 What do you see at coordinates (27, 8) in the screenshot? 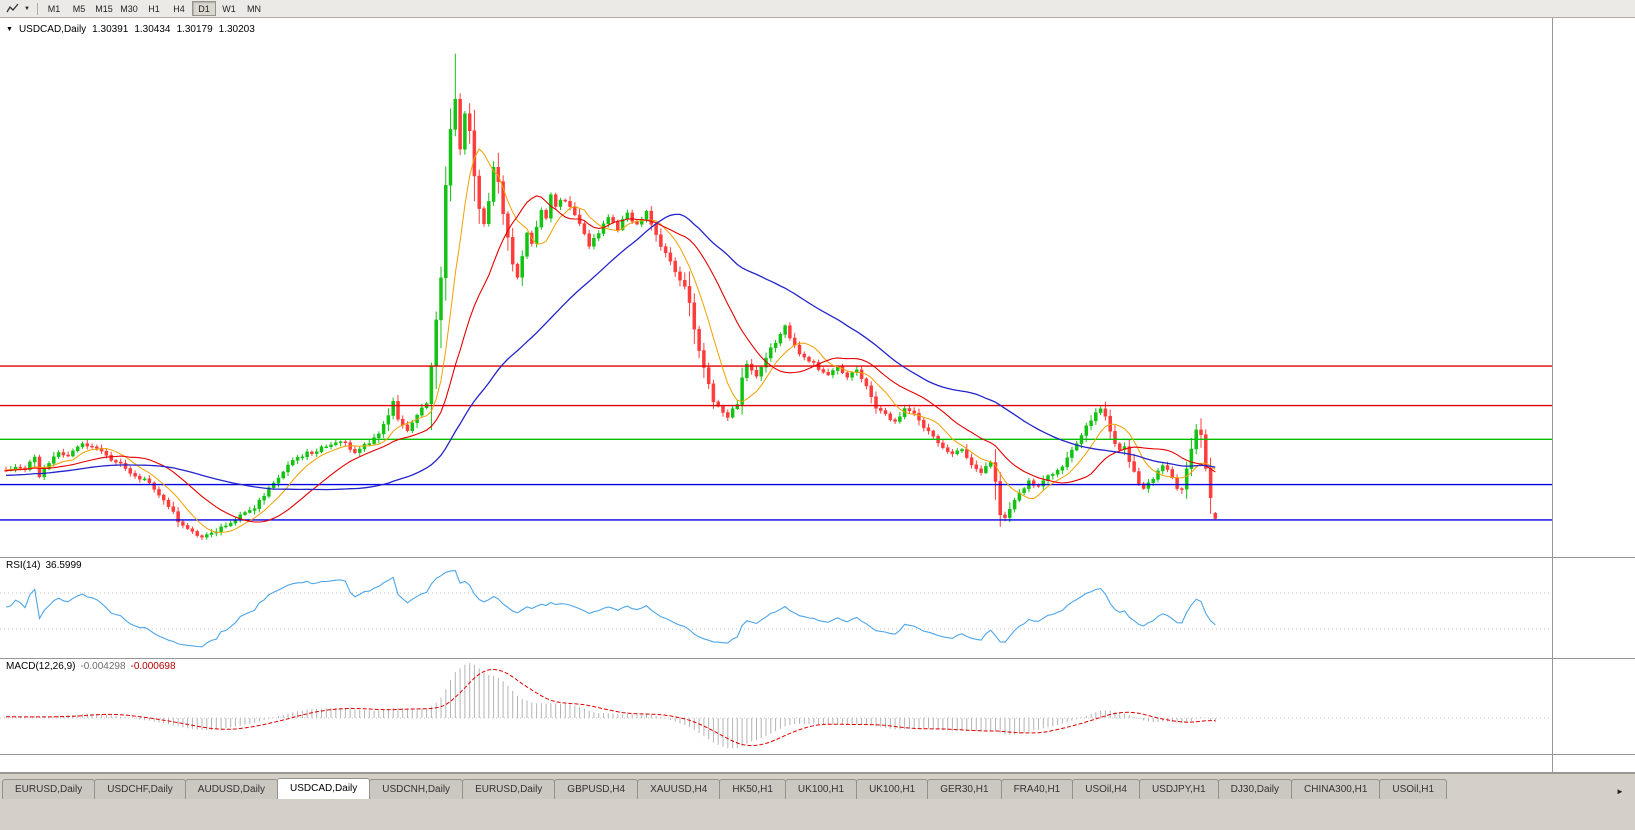
I see `chart-dropdown-caret-icon: ▼` at bounding box center [27, 8].